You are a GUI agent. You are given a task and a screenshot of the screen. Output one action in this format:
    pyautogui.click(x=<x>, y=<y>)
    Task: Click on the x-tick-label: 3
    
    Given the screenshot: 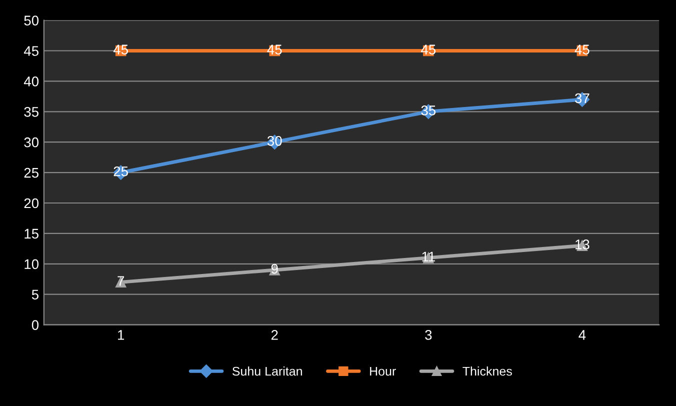 What is the action you would take?
    pyautogui.click(x=428, y=335)
    